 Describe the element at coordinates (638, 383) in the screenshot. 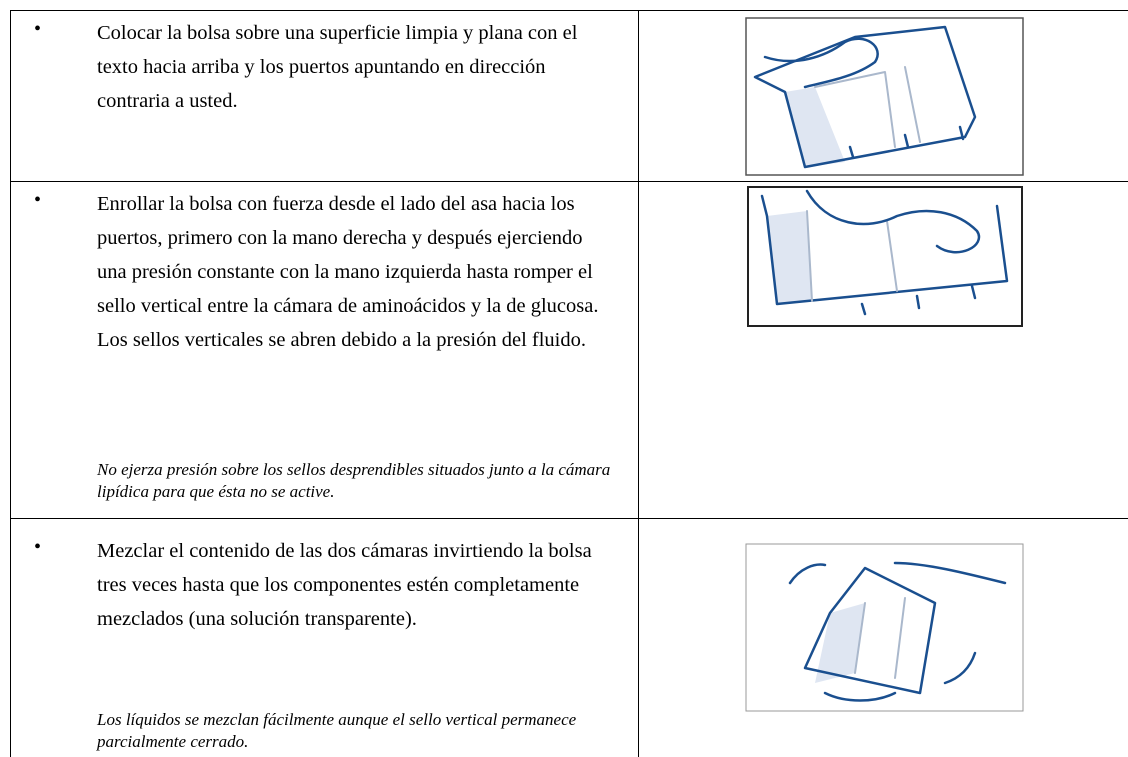

I see `column-divider` at that location.